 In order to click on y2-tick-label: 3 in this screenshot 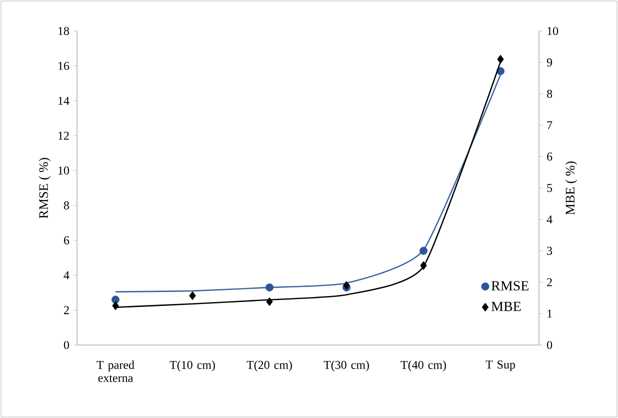, I will do `click(549, 250)`.